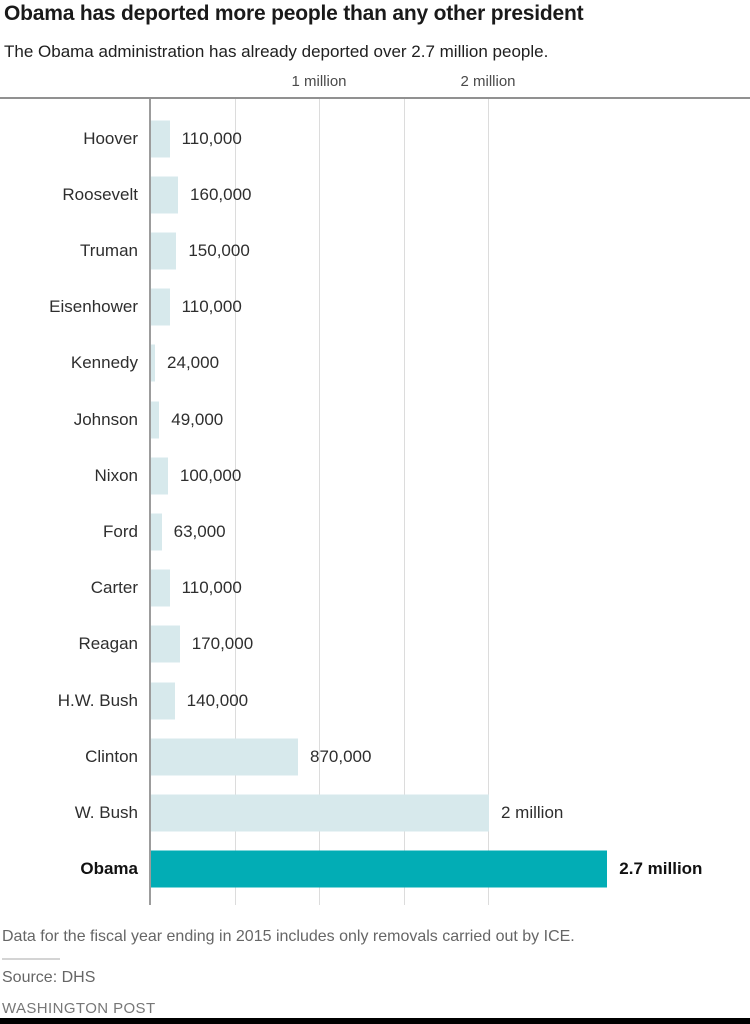  I want to click on bar-reagan, so click(165, 644).